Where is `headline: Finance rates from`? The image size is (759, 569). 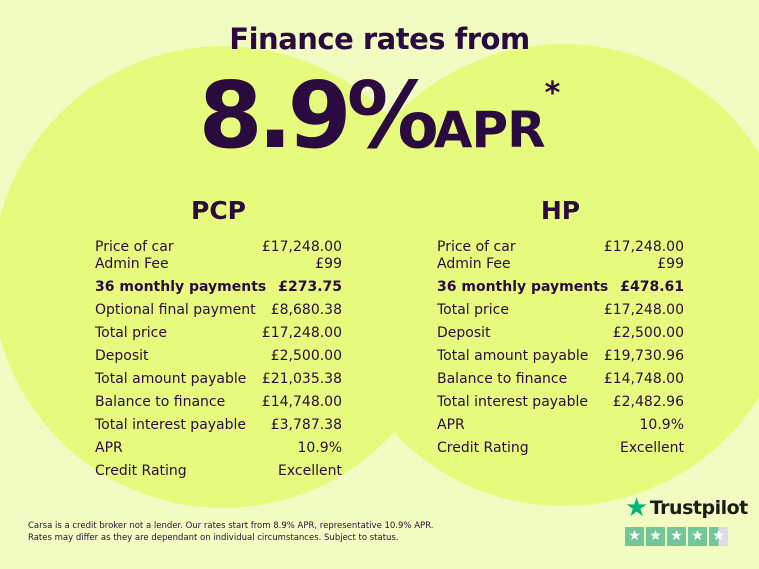
headline: Finance rates from is located at coordinates (379, 39).